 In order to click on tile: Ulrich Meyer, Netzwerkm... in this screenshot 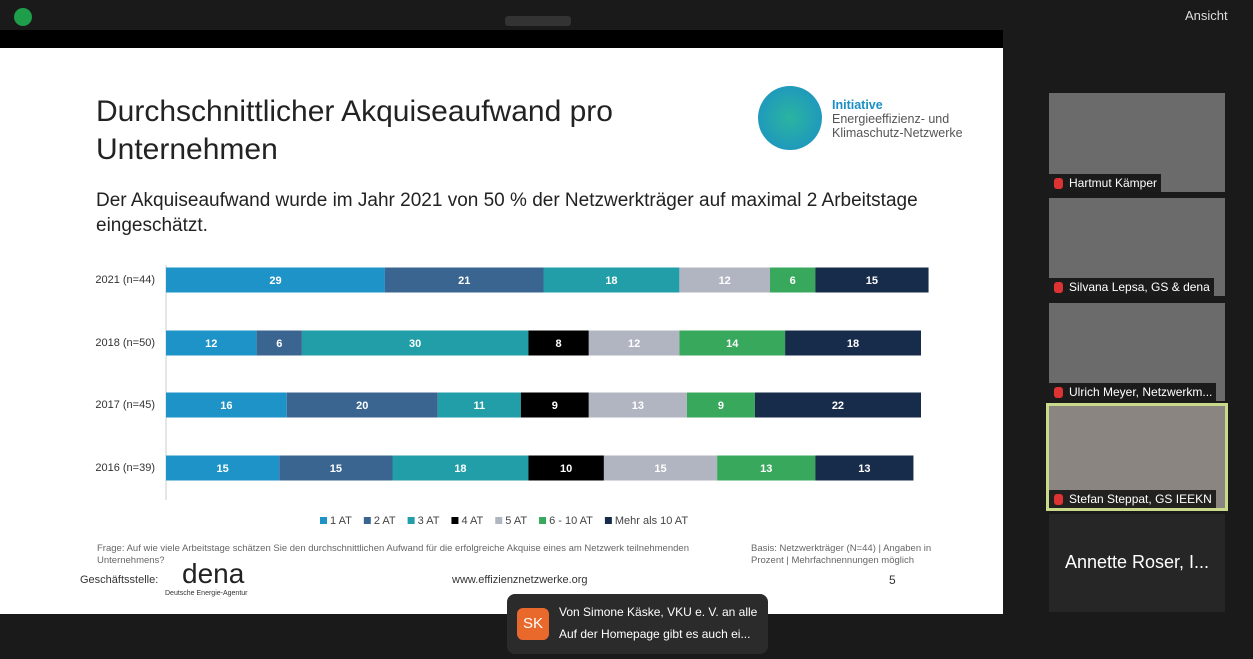, I will do `click(1137, 352)`.